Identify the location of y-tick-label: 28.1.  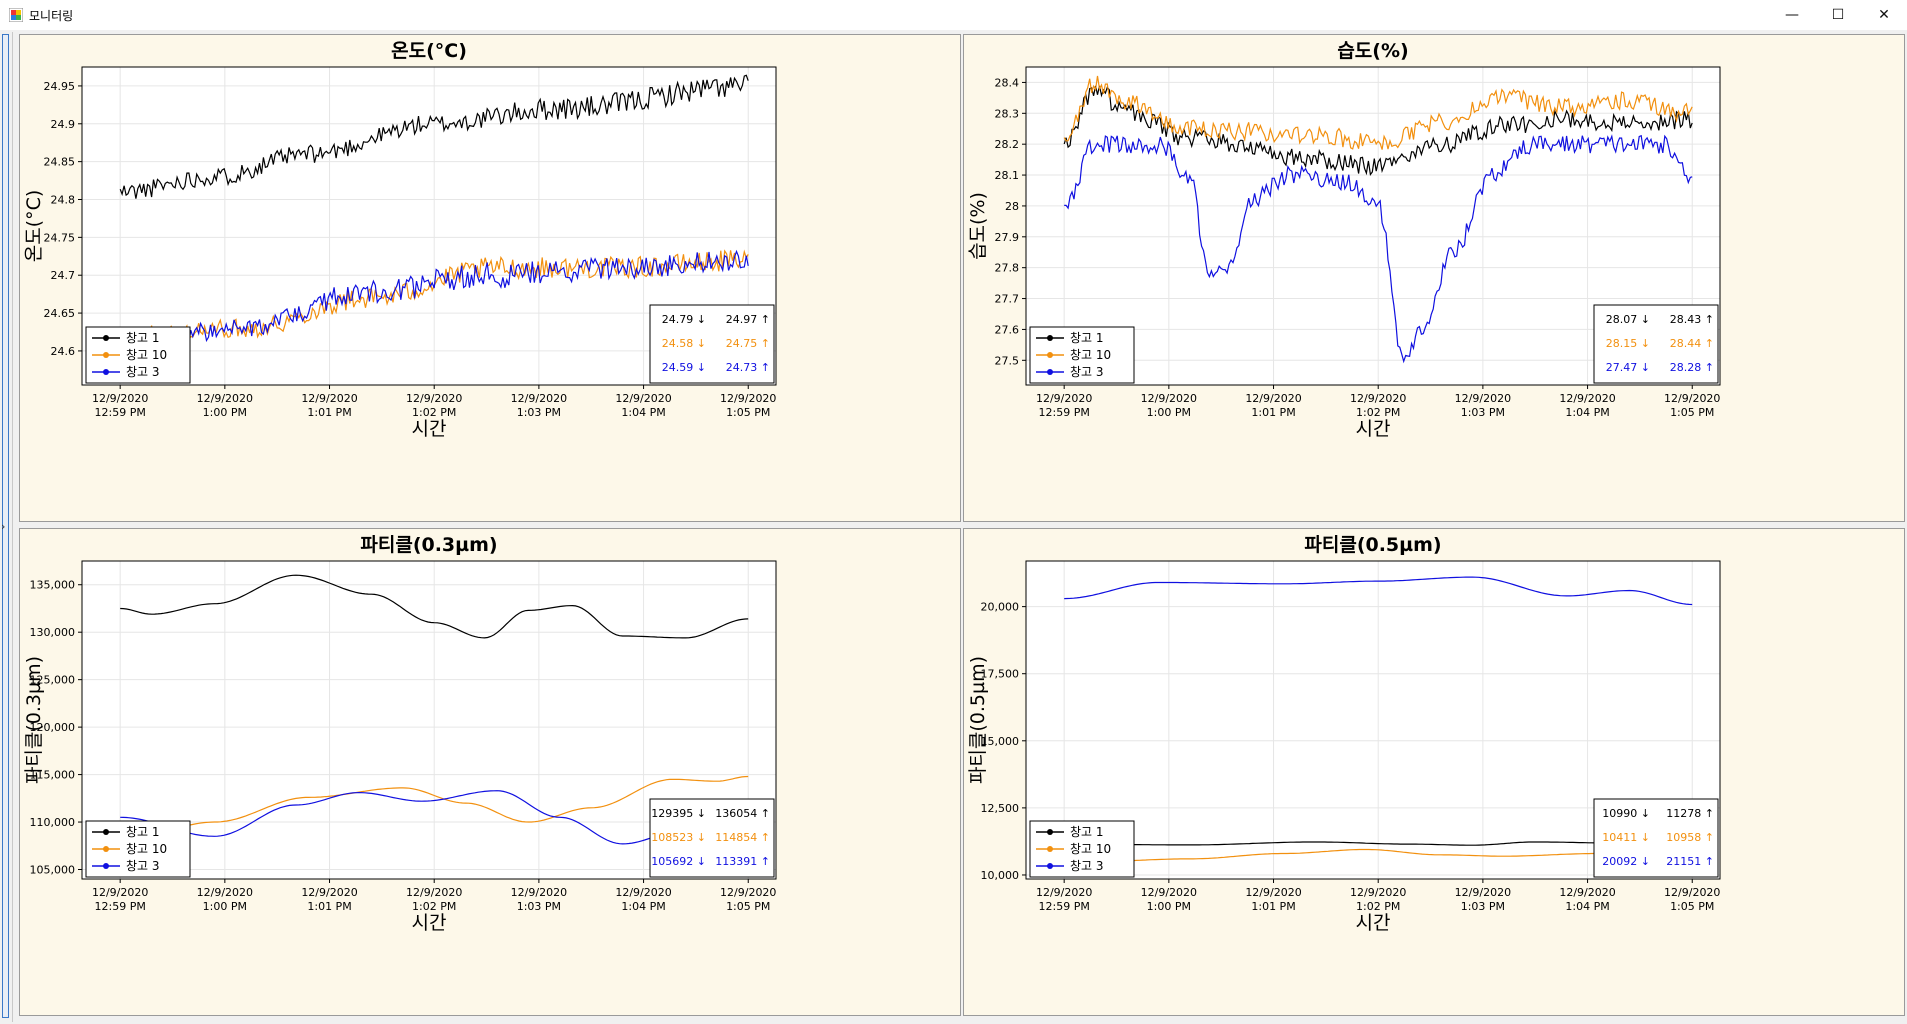
(1007, 175).